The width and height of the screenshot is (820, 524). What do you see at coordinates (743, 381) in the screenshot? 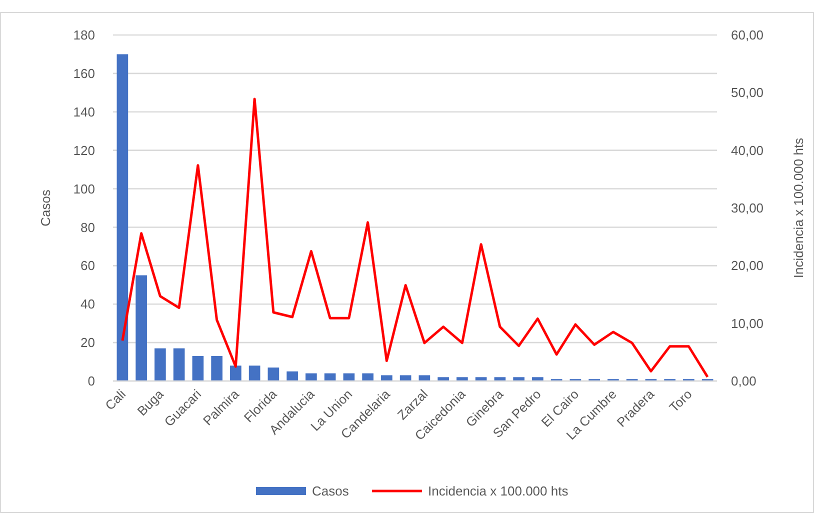
I see `y2-tick-label: 0,00` at bounding box center [743, 381].